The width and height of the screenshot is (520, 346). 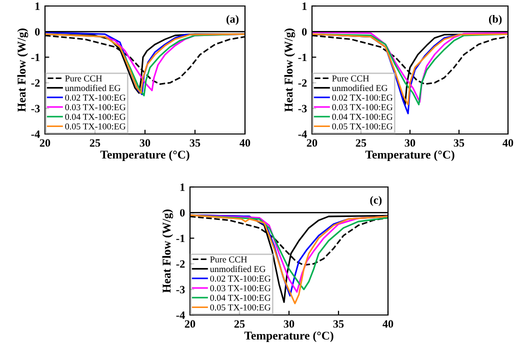 What do you see at coordinates (495, 20) in the screenshot?
I see `text: (b)` at bounding box center [495, 20].